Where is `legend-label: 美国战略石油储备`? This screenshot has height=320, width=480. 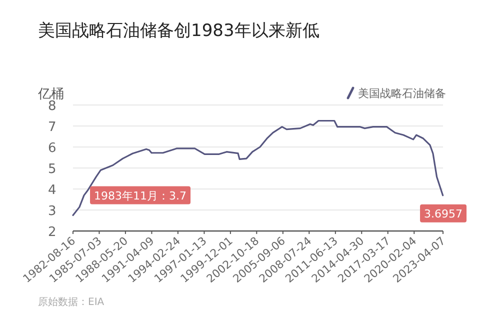
legend-label: 美国战略石油储备 is located at coordinates (402, 93).